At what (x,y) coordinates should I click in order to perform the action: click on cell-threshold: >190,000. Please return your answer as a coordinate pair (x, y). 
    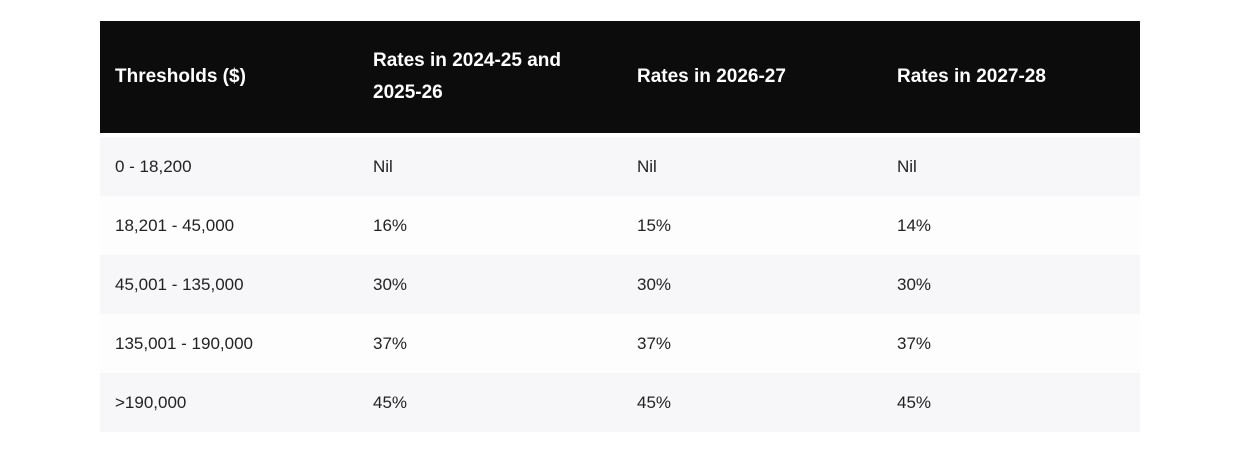
    Looking at the image, I should click on (151, 402).